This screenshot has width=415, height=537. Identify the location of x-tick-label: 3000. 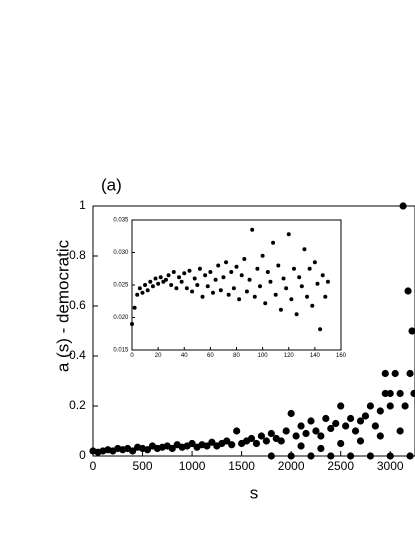
(390, 466).